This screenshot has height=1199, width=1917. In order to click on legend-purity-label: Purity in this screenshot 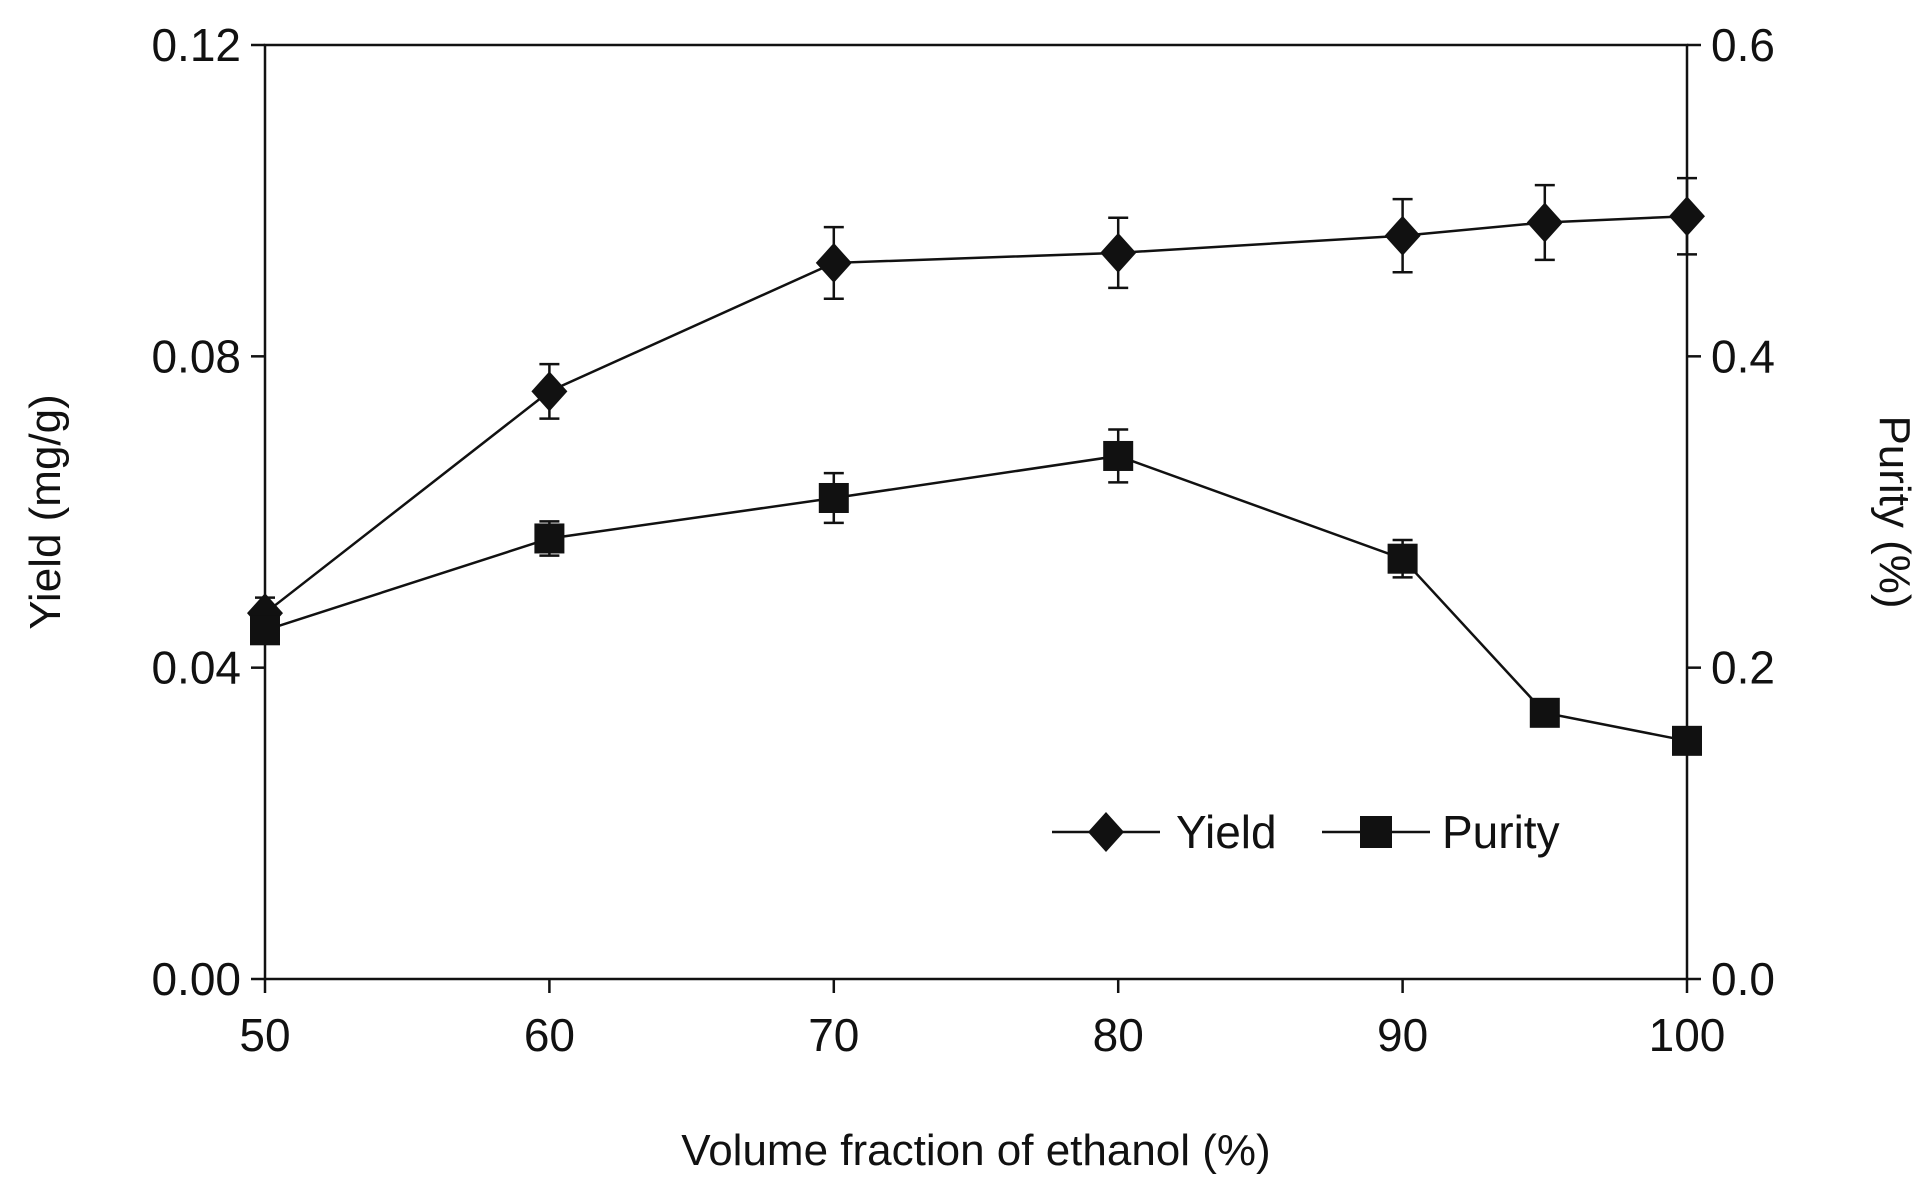, I will do `click(1501, 832)`.